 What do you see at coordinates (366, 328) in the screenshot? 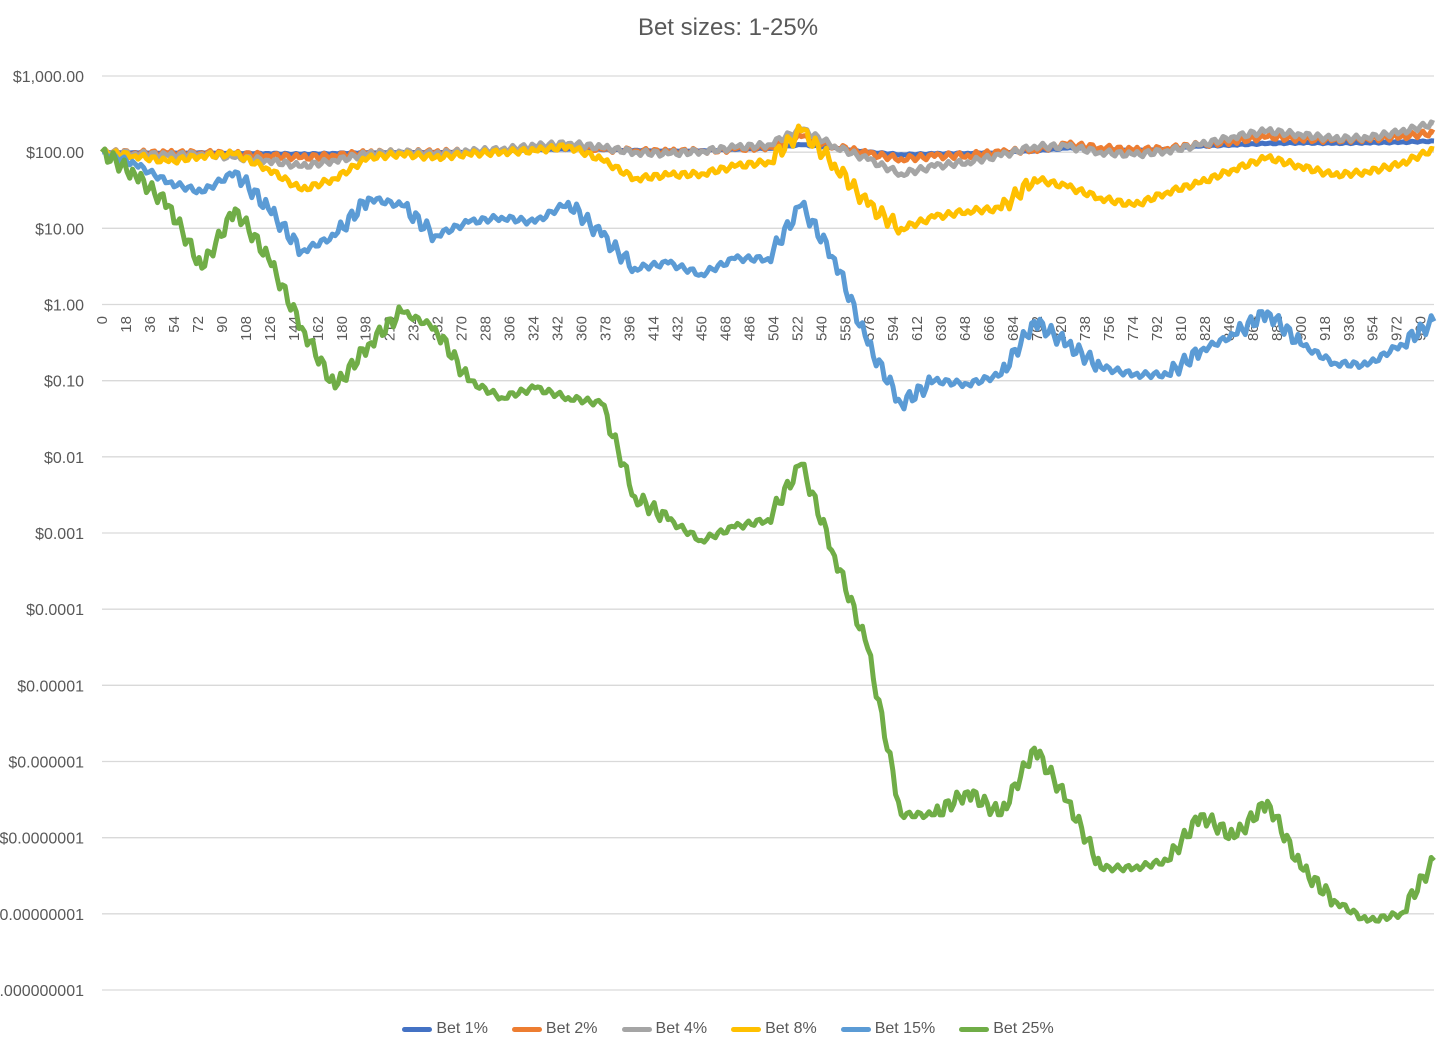
I see `x-tick-label: 198` at bounding box center [366, 328].